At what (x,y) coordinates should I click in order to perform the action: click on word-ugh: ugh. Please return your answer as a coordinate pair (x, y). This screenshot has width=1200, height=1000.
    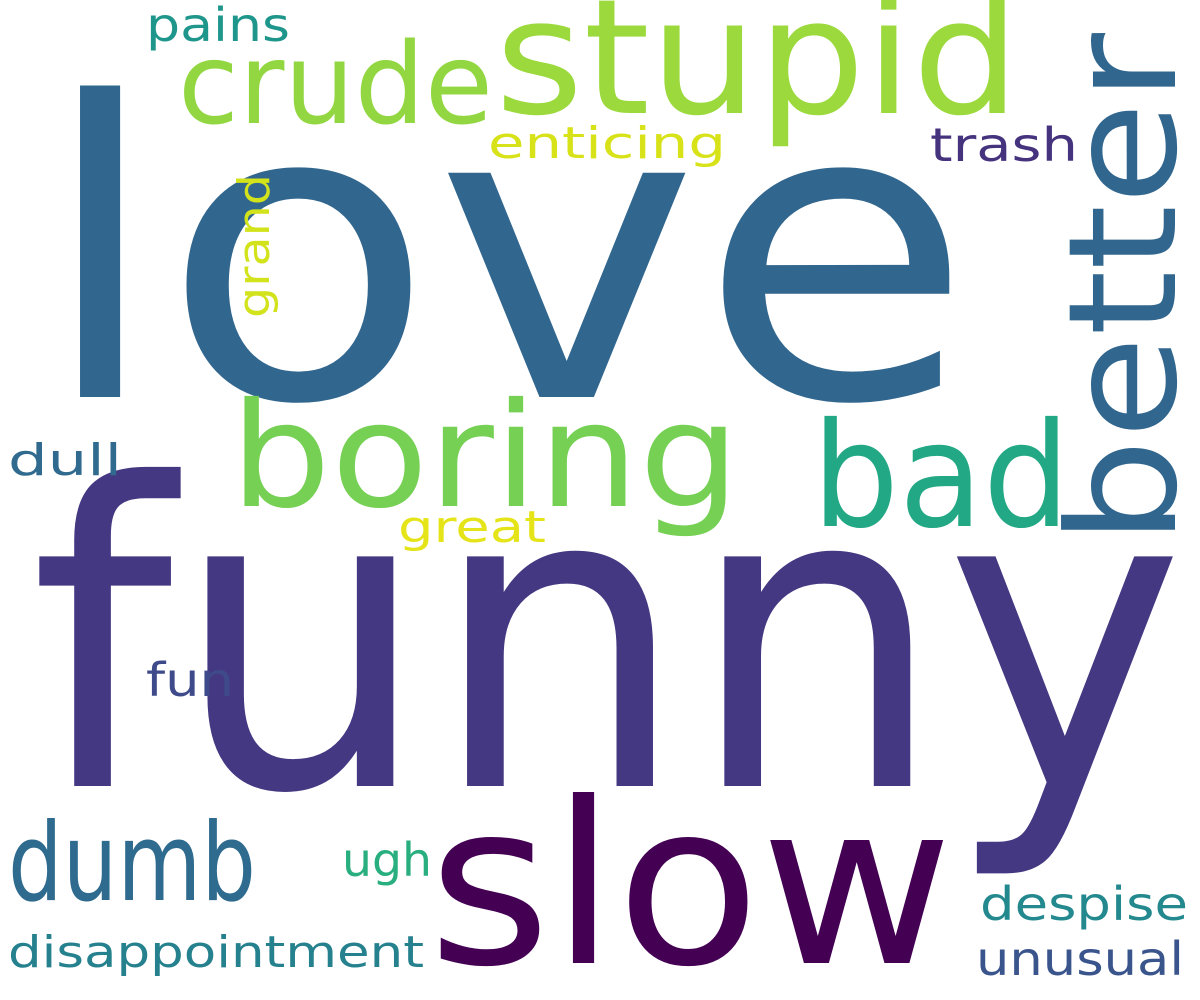
    Looking at the image, I should click on (387, 860).